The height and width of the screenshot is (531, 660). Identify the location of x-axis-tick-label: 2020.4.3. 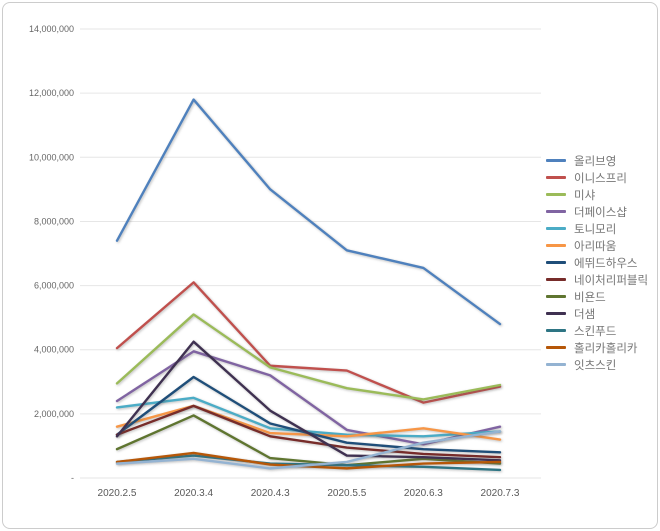
(270, 493).